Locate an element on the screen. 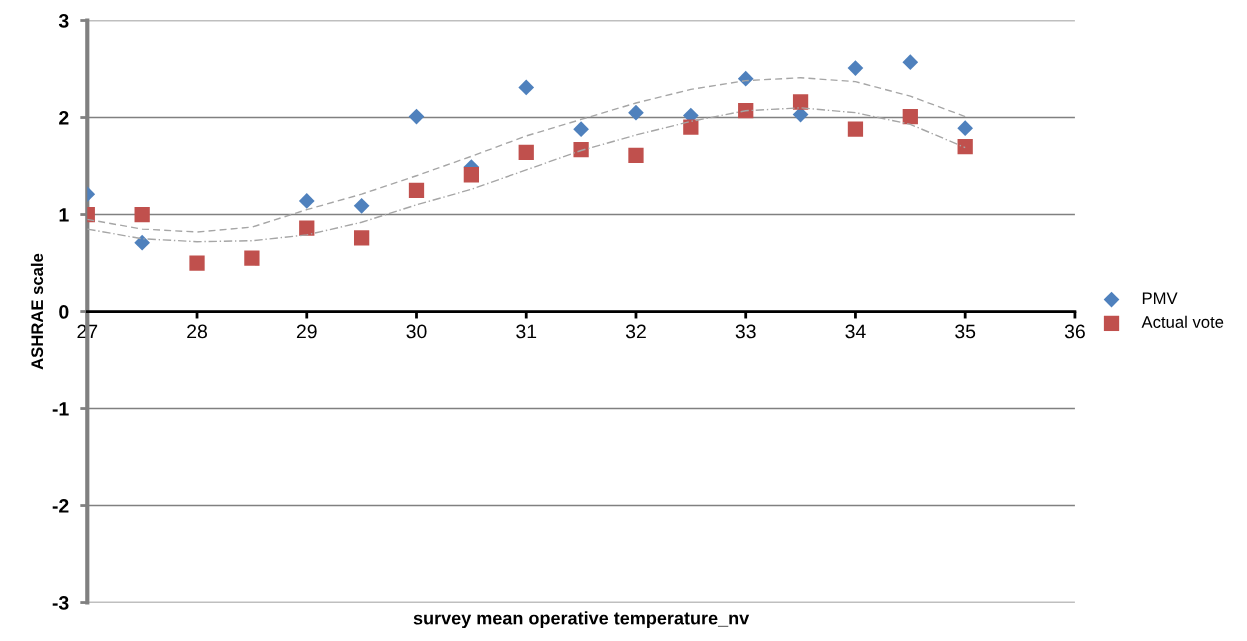  x-tick-label: 30 is located at coordinates (416, 331).